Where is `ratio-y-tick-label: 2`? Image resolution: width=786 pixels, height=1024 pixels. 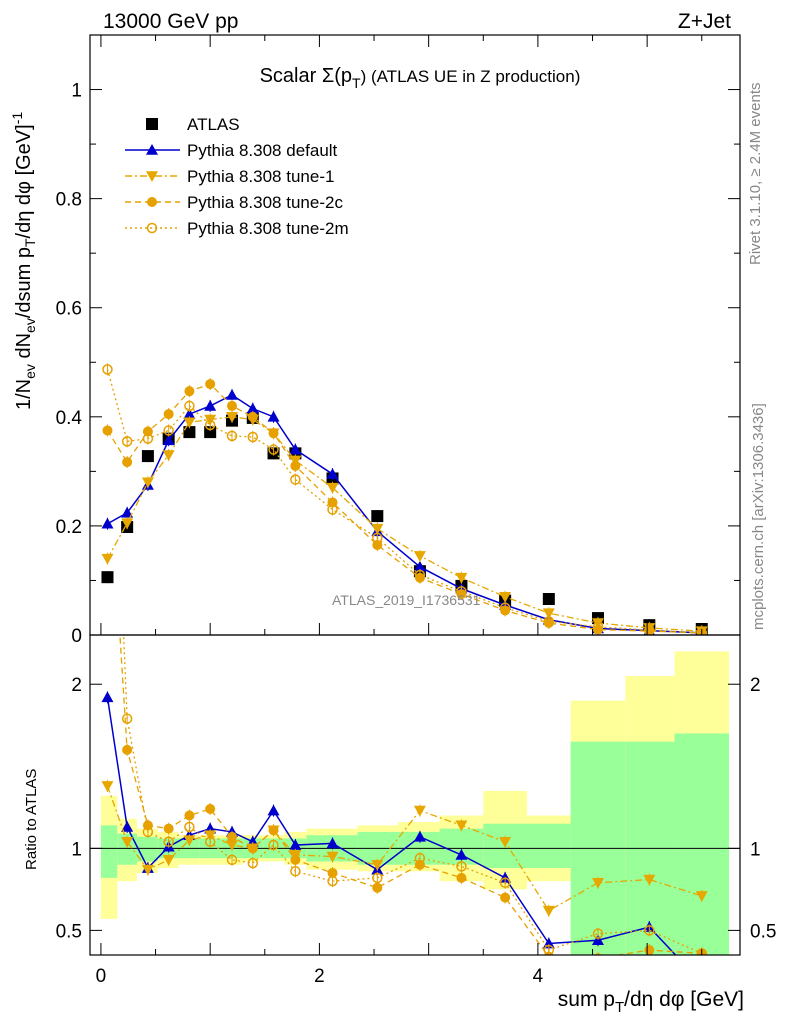
ratio-y-tick-label: 2 is located at coordinates (76, 685).